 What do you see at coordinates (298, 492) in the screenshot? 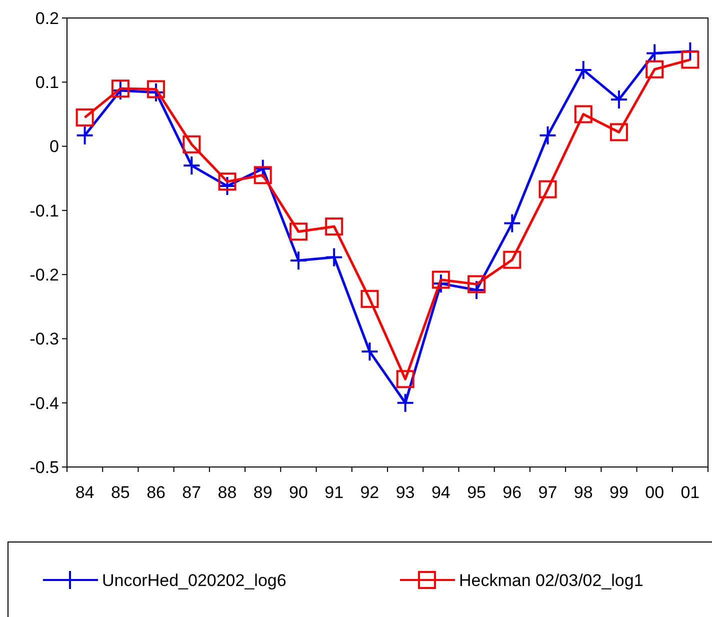
I see `x-tick-label: 90` at bounding box center [298, 492].